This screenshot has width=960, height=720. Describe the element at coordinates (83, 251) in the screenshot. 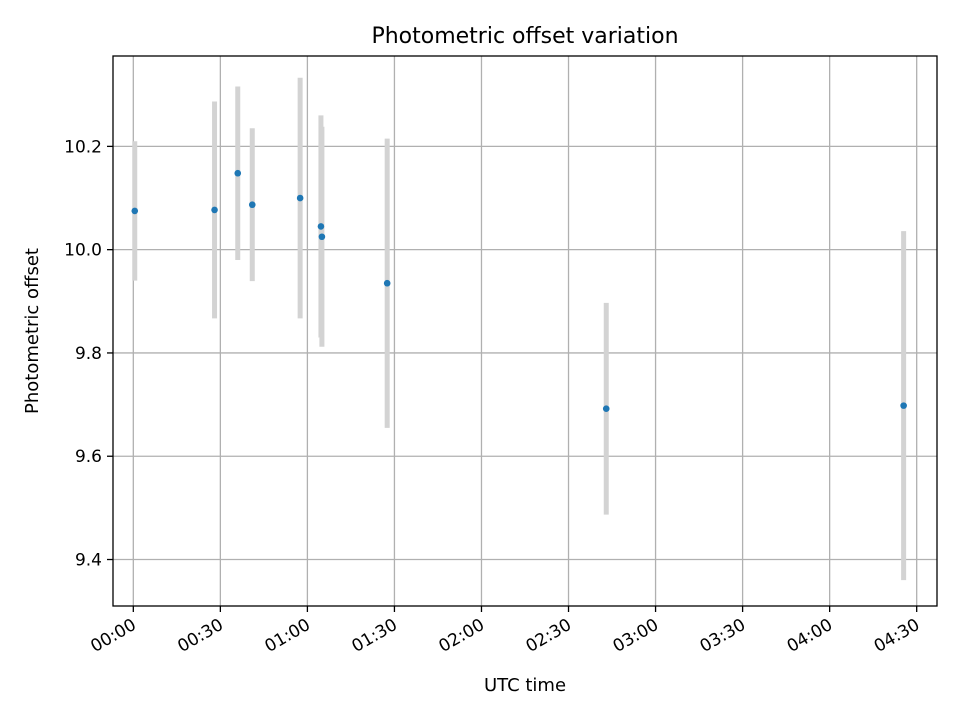

I see `y-tick-label: 10.0` at that location.